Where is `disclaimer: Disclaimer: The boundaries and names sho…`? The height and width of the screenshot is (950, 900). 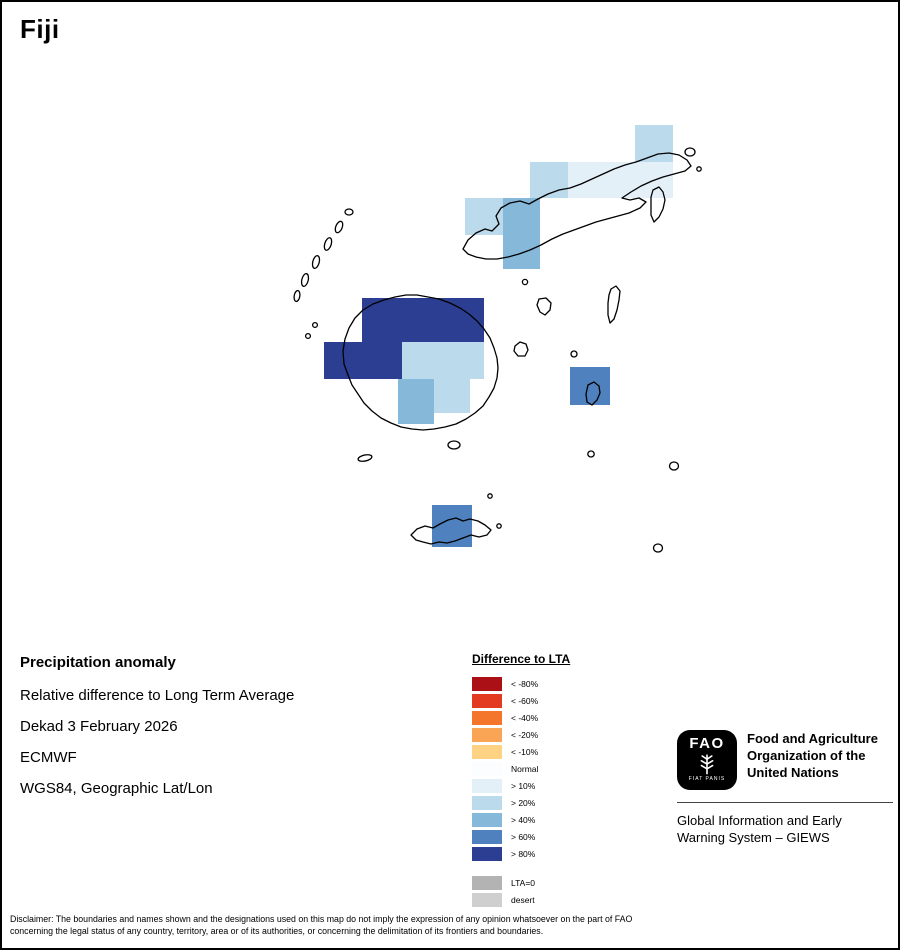
disclaimer: Disclaimer: The boundaries and names sho… is located at coordinates (321, 925).